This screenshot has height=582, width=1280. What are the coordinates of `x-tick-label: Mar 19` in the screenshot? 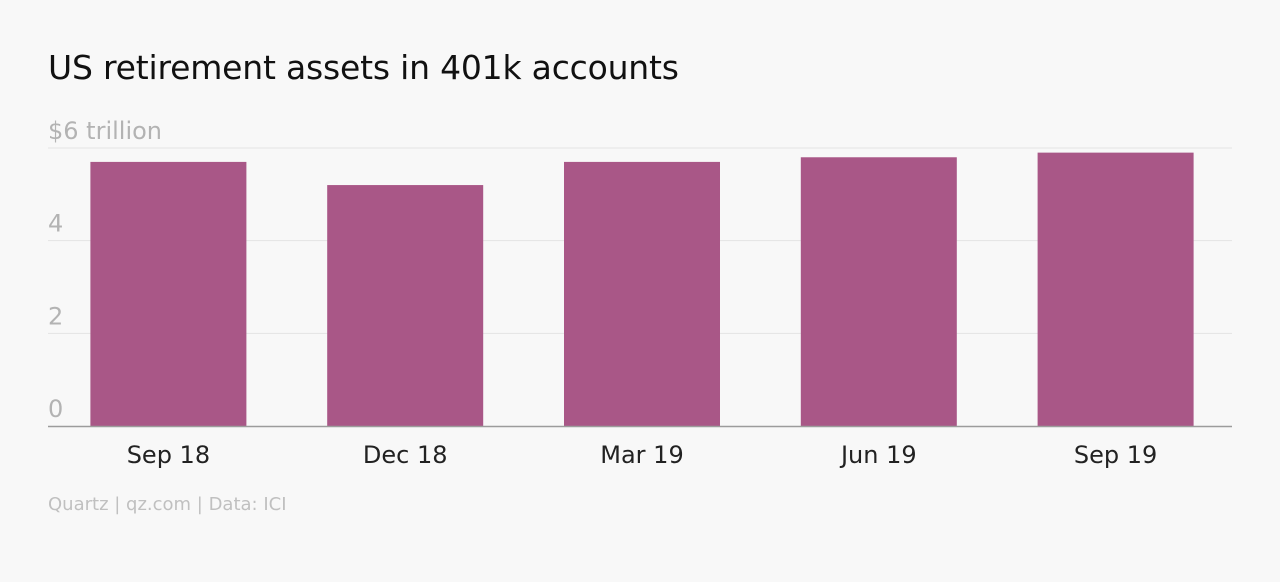 It's located at (641, 455).